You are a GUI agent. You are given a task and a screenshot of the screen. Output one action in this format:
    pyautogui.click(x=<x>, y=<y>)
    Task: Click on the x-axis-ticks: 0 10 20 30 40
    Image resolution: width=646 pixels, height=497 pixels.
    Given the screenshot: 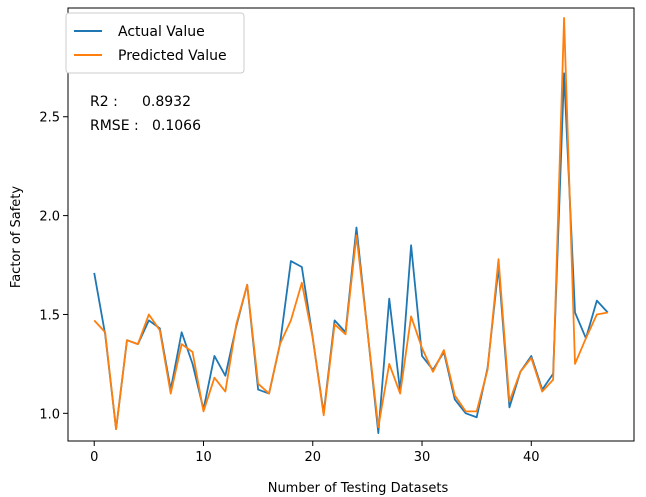 What is the action you would take?
    pyautogui.click(x=315, y=453)
    